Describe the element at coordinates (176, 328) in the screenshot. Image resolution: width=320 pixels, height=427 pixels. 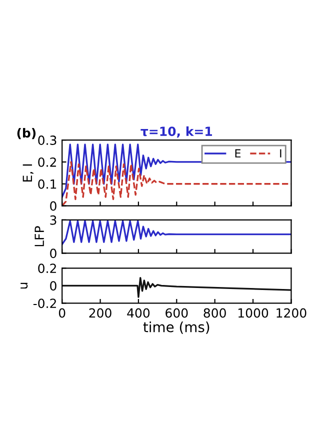
I see `x-axis-title: time (ms)` at that location.